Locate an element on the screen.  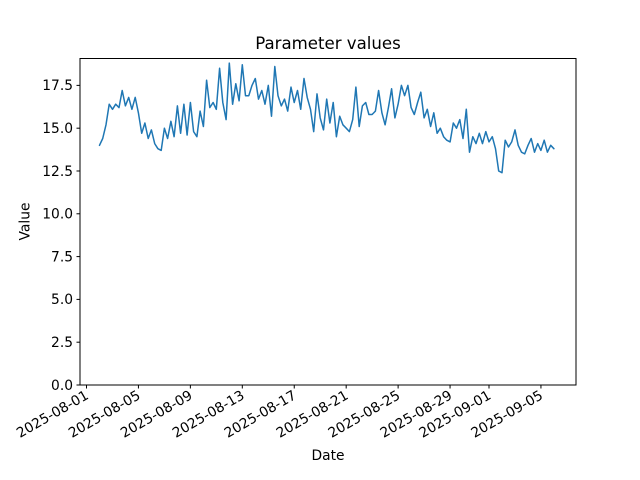
chart-title: Parameter values is located at coordinates (328, 43).